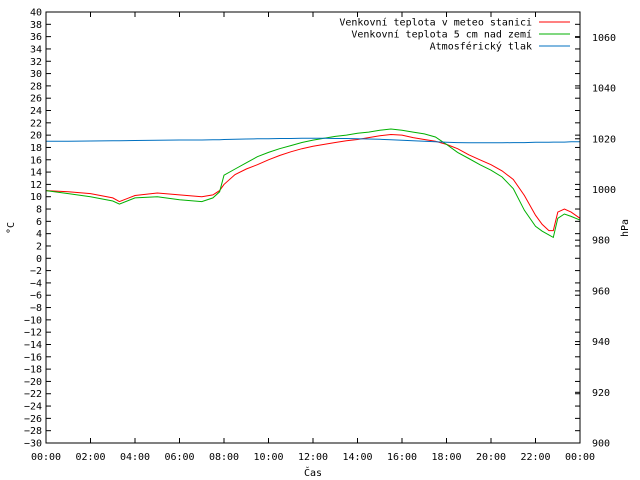 This screenshot has height=480, width=640. Describe the element at coordinates (36, 49) in the screenshot. I see `y-tick-label: 34` at that location.